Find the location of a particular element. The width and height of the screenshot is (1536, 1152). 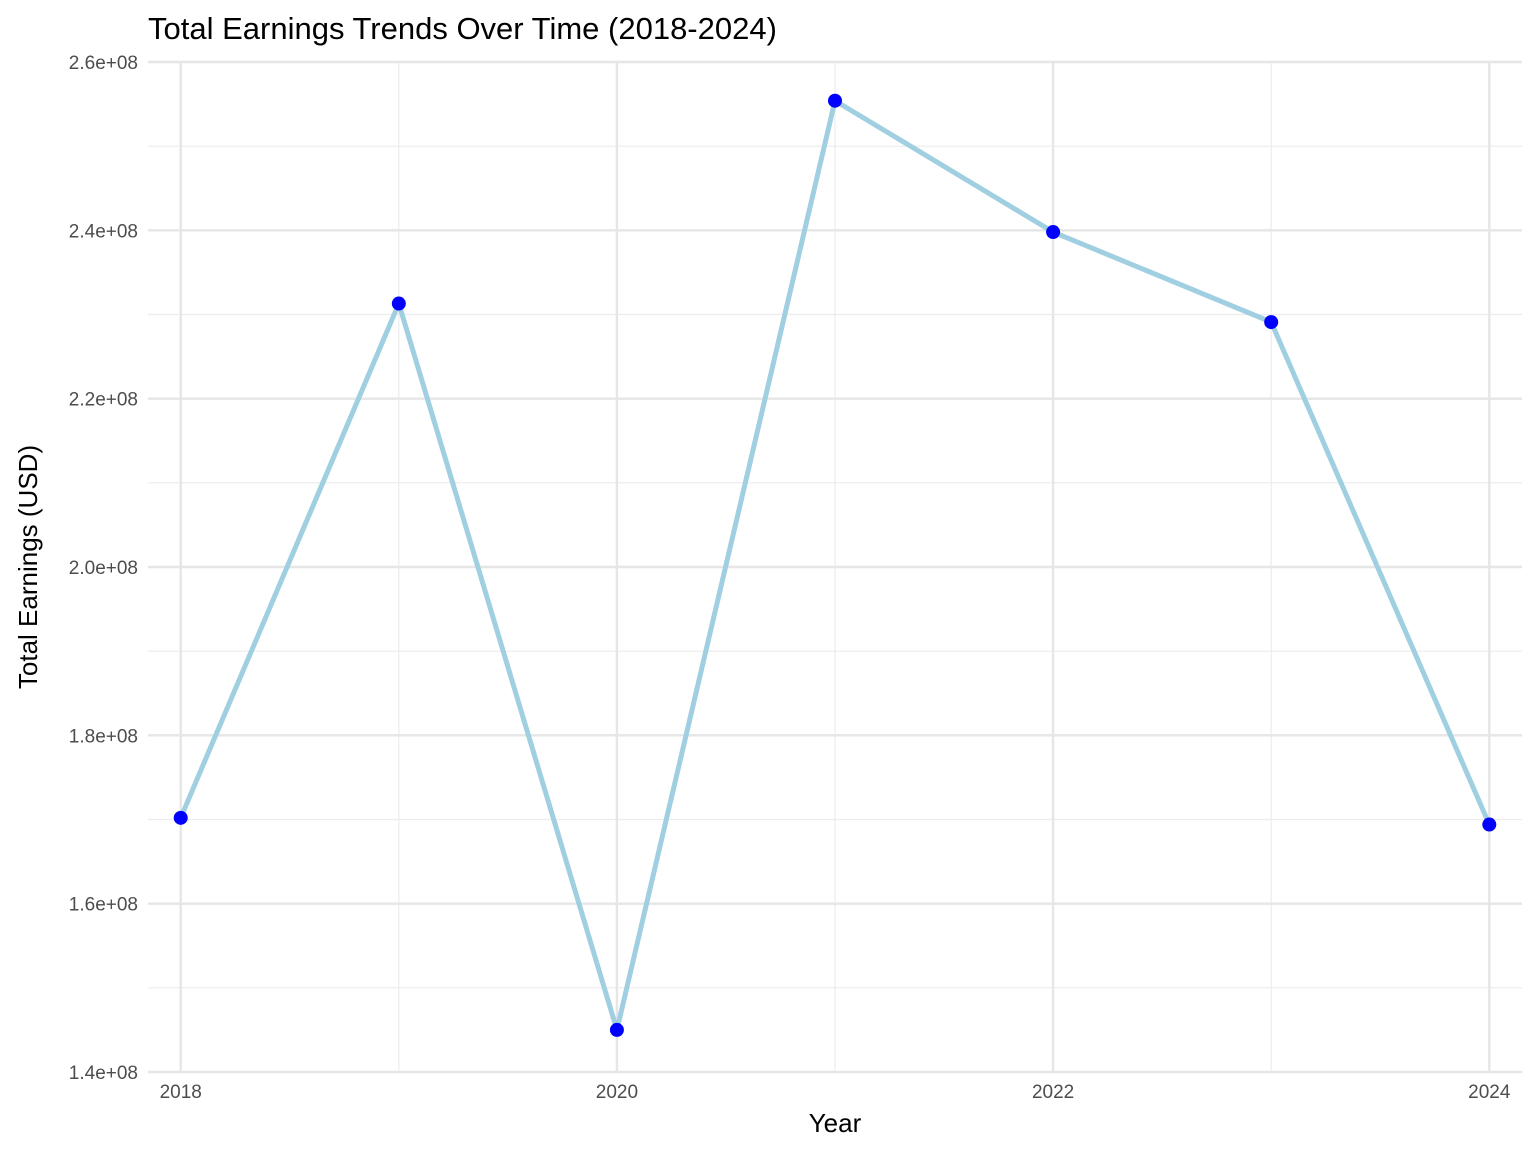

x-tick-label: 2020 is located at coordinates (617, 1092).